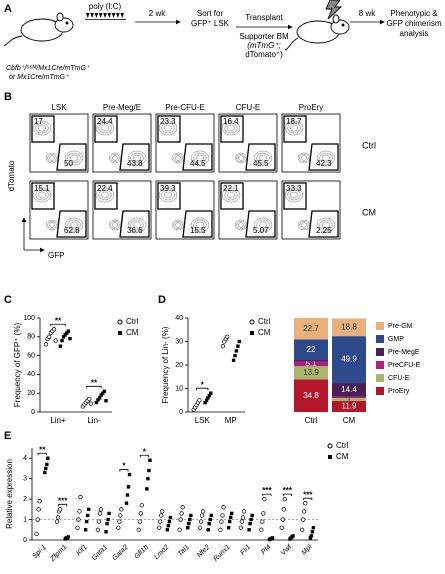  Describe the element at coordinates (59, 554) in the screenshot. I see `x-tick-label: Zfpm1` at that location.